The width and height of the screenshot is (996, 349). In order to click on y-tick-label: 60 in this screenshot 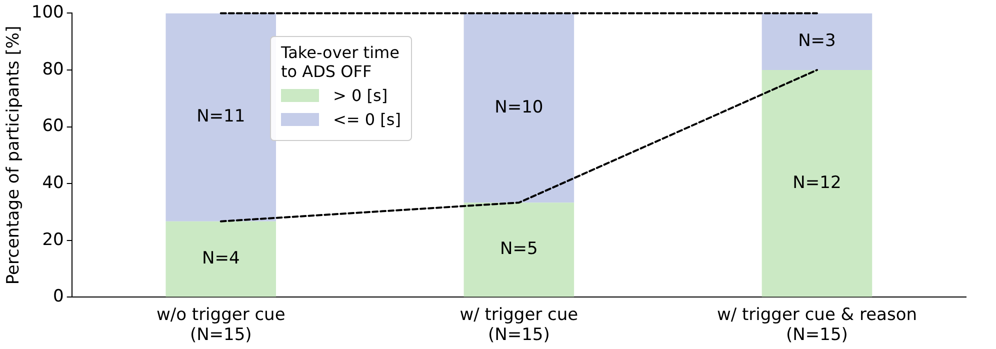, I will do `click(53, 126)`.